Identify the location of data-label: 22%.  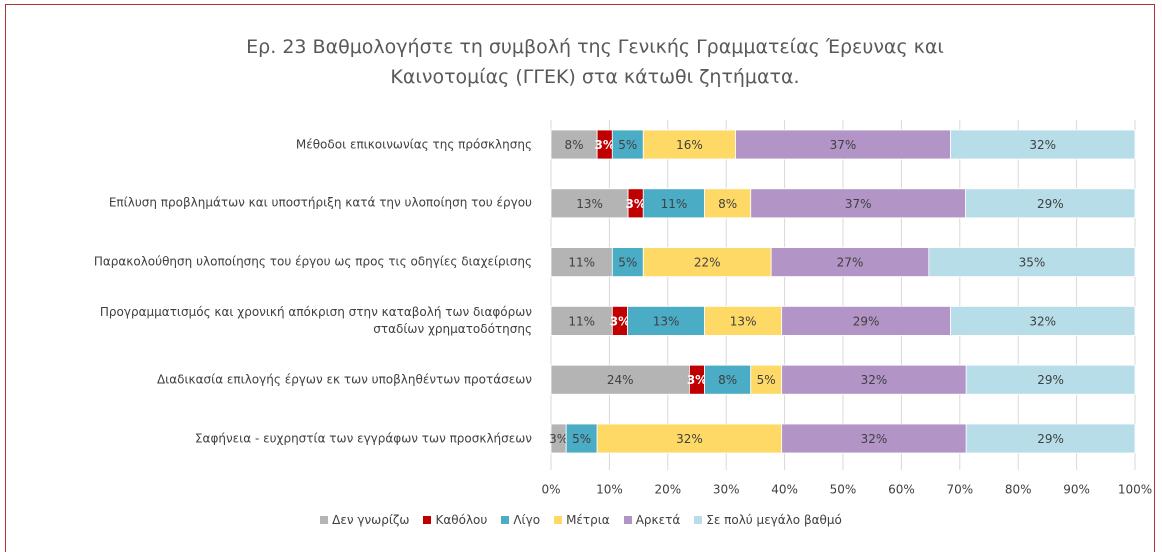
(707, 263).